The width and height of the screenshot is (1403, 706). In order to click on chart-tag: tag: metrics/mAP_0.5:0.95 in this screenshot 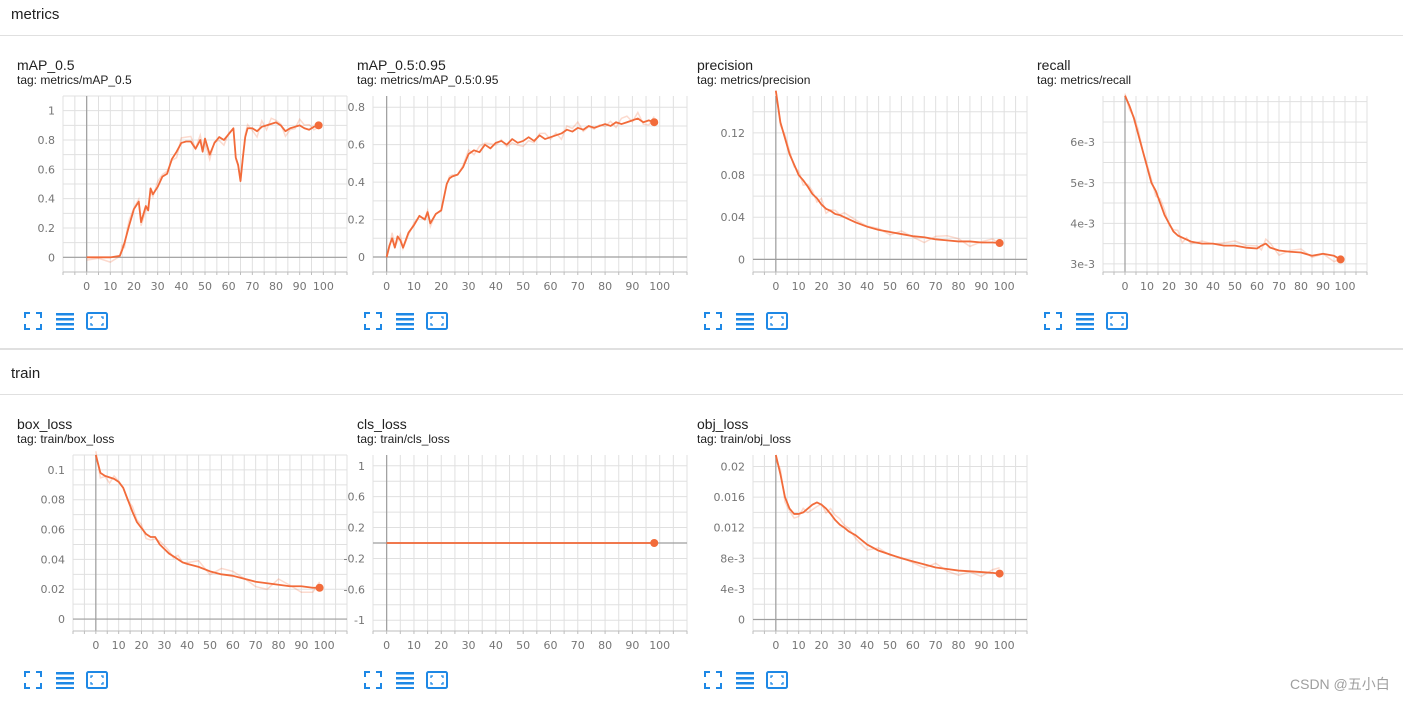, I will do `click(428, 80)`.